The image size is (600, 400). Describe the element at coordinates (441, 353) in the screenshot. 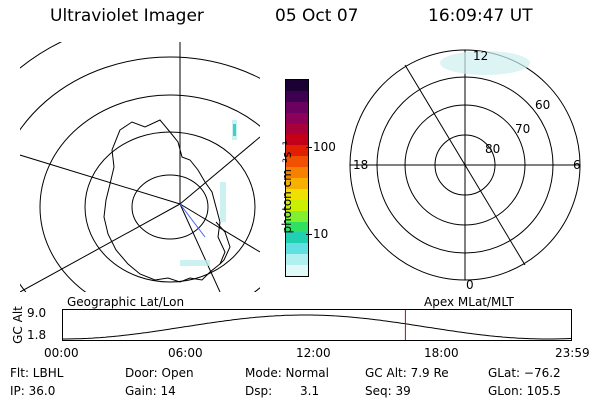

I see `altitude-xtick-3: 18:00` at that location.